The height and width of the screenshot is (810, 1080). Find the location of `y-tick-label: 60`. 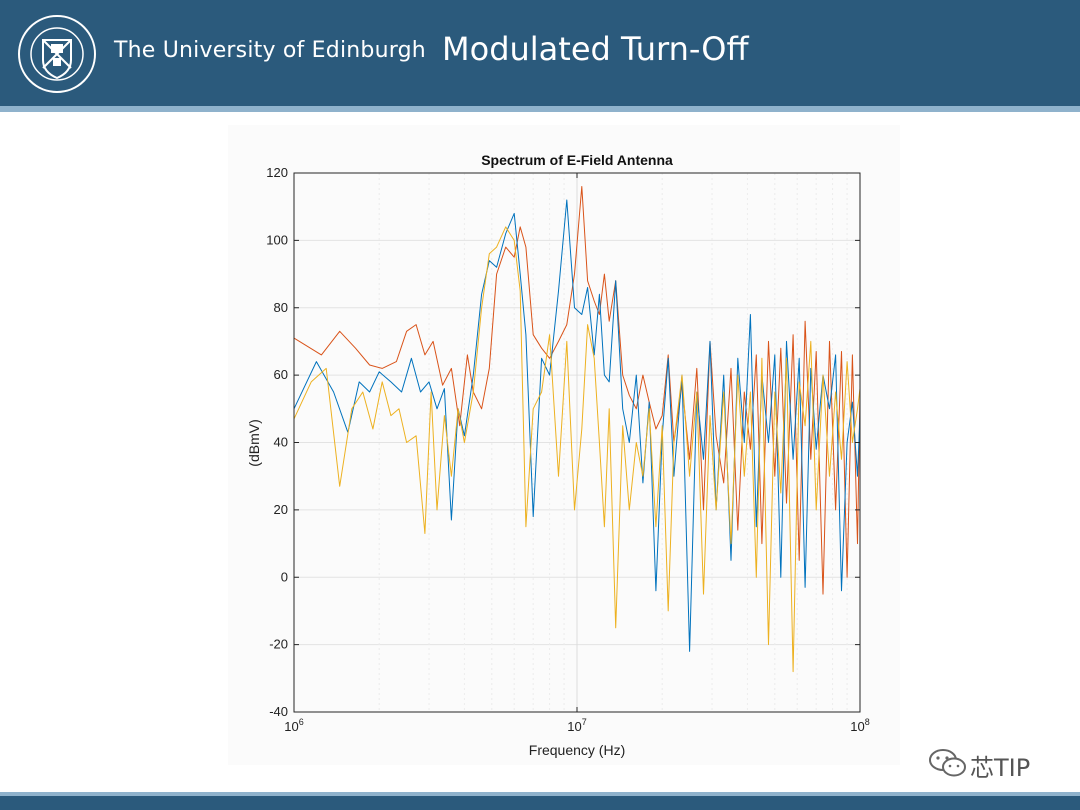

y-tick-label: 60 is located at coordinates (281, 374).